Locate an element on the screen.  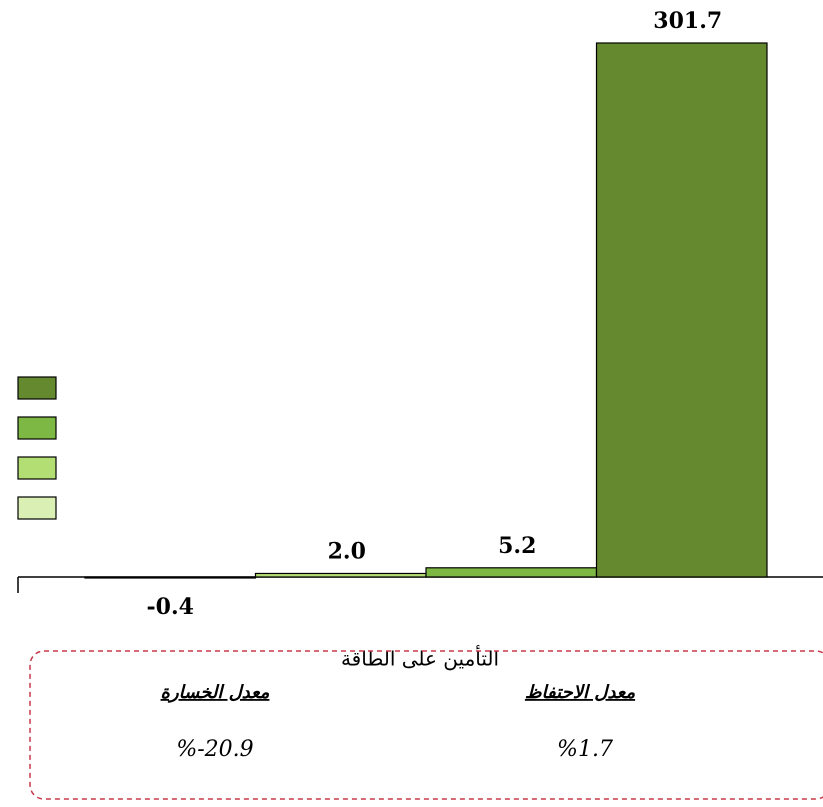
data-label: 301.7 is located at coordinates (687, 21).